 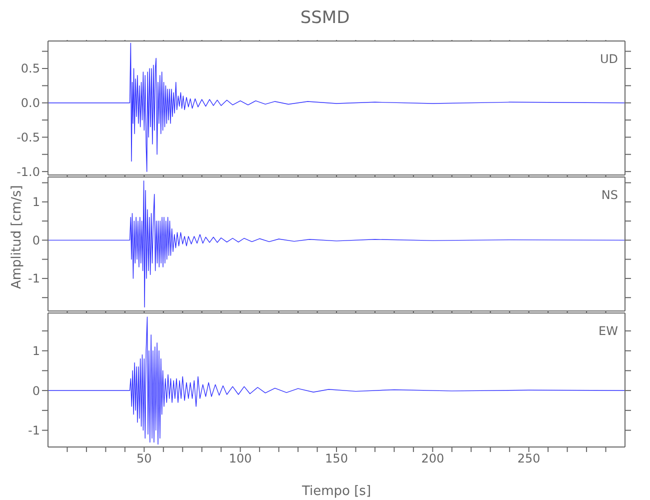 What do you see at coordinates (30, 103) in the screenshot?
I see `y-tick-label: 0.0` at bounding box center [30, 103].